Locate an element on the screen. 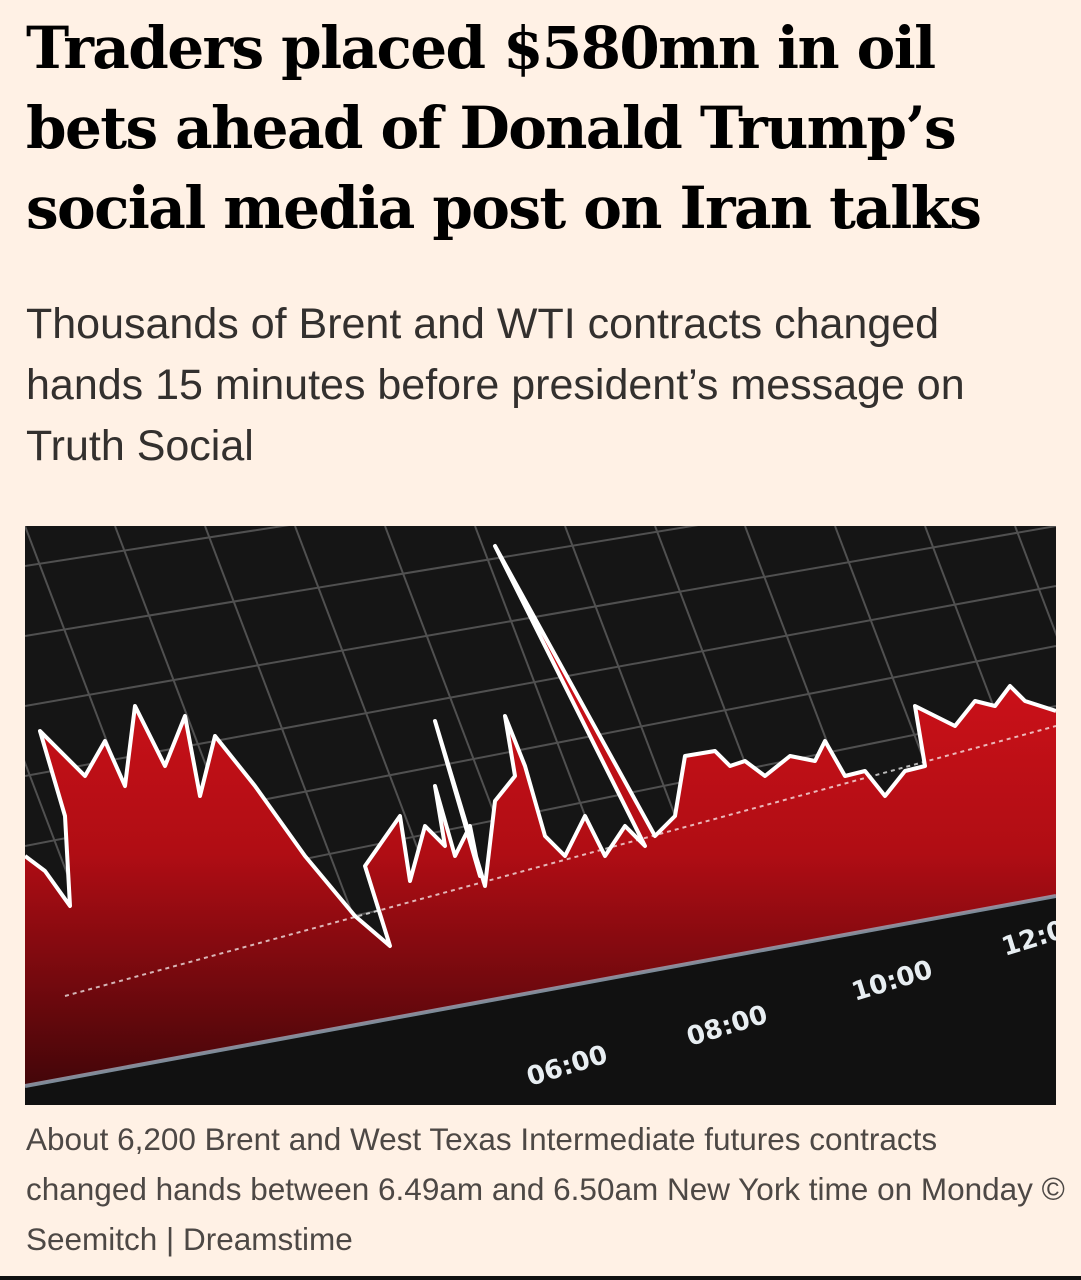 This screenshot has height=1280, width=1081. bottom-divider is located at coordinates (540, 1278).